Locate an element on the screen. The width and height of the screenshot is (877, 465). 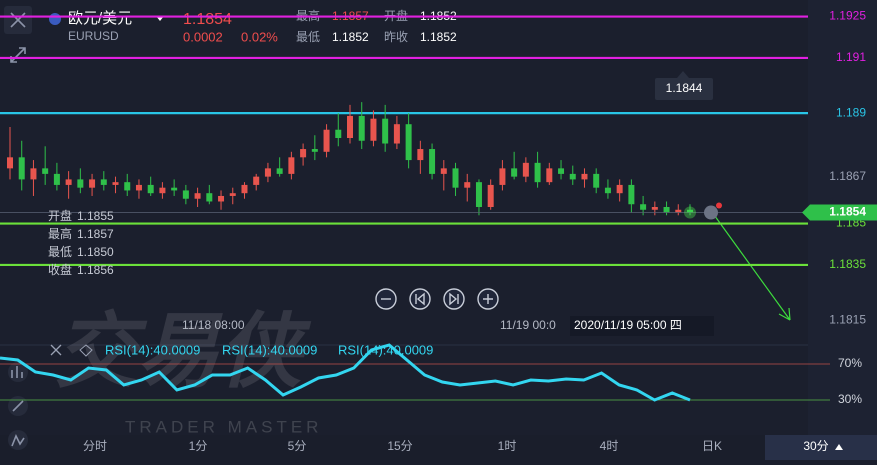
ohlc-label: 最高 is located at coordinates (60, 233).